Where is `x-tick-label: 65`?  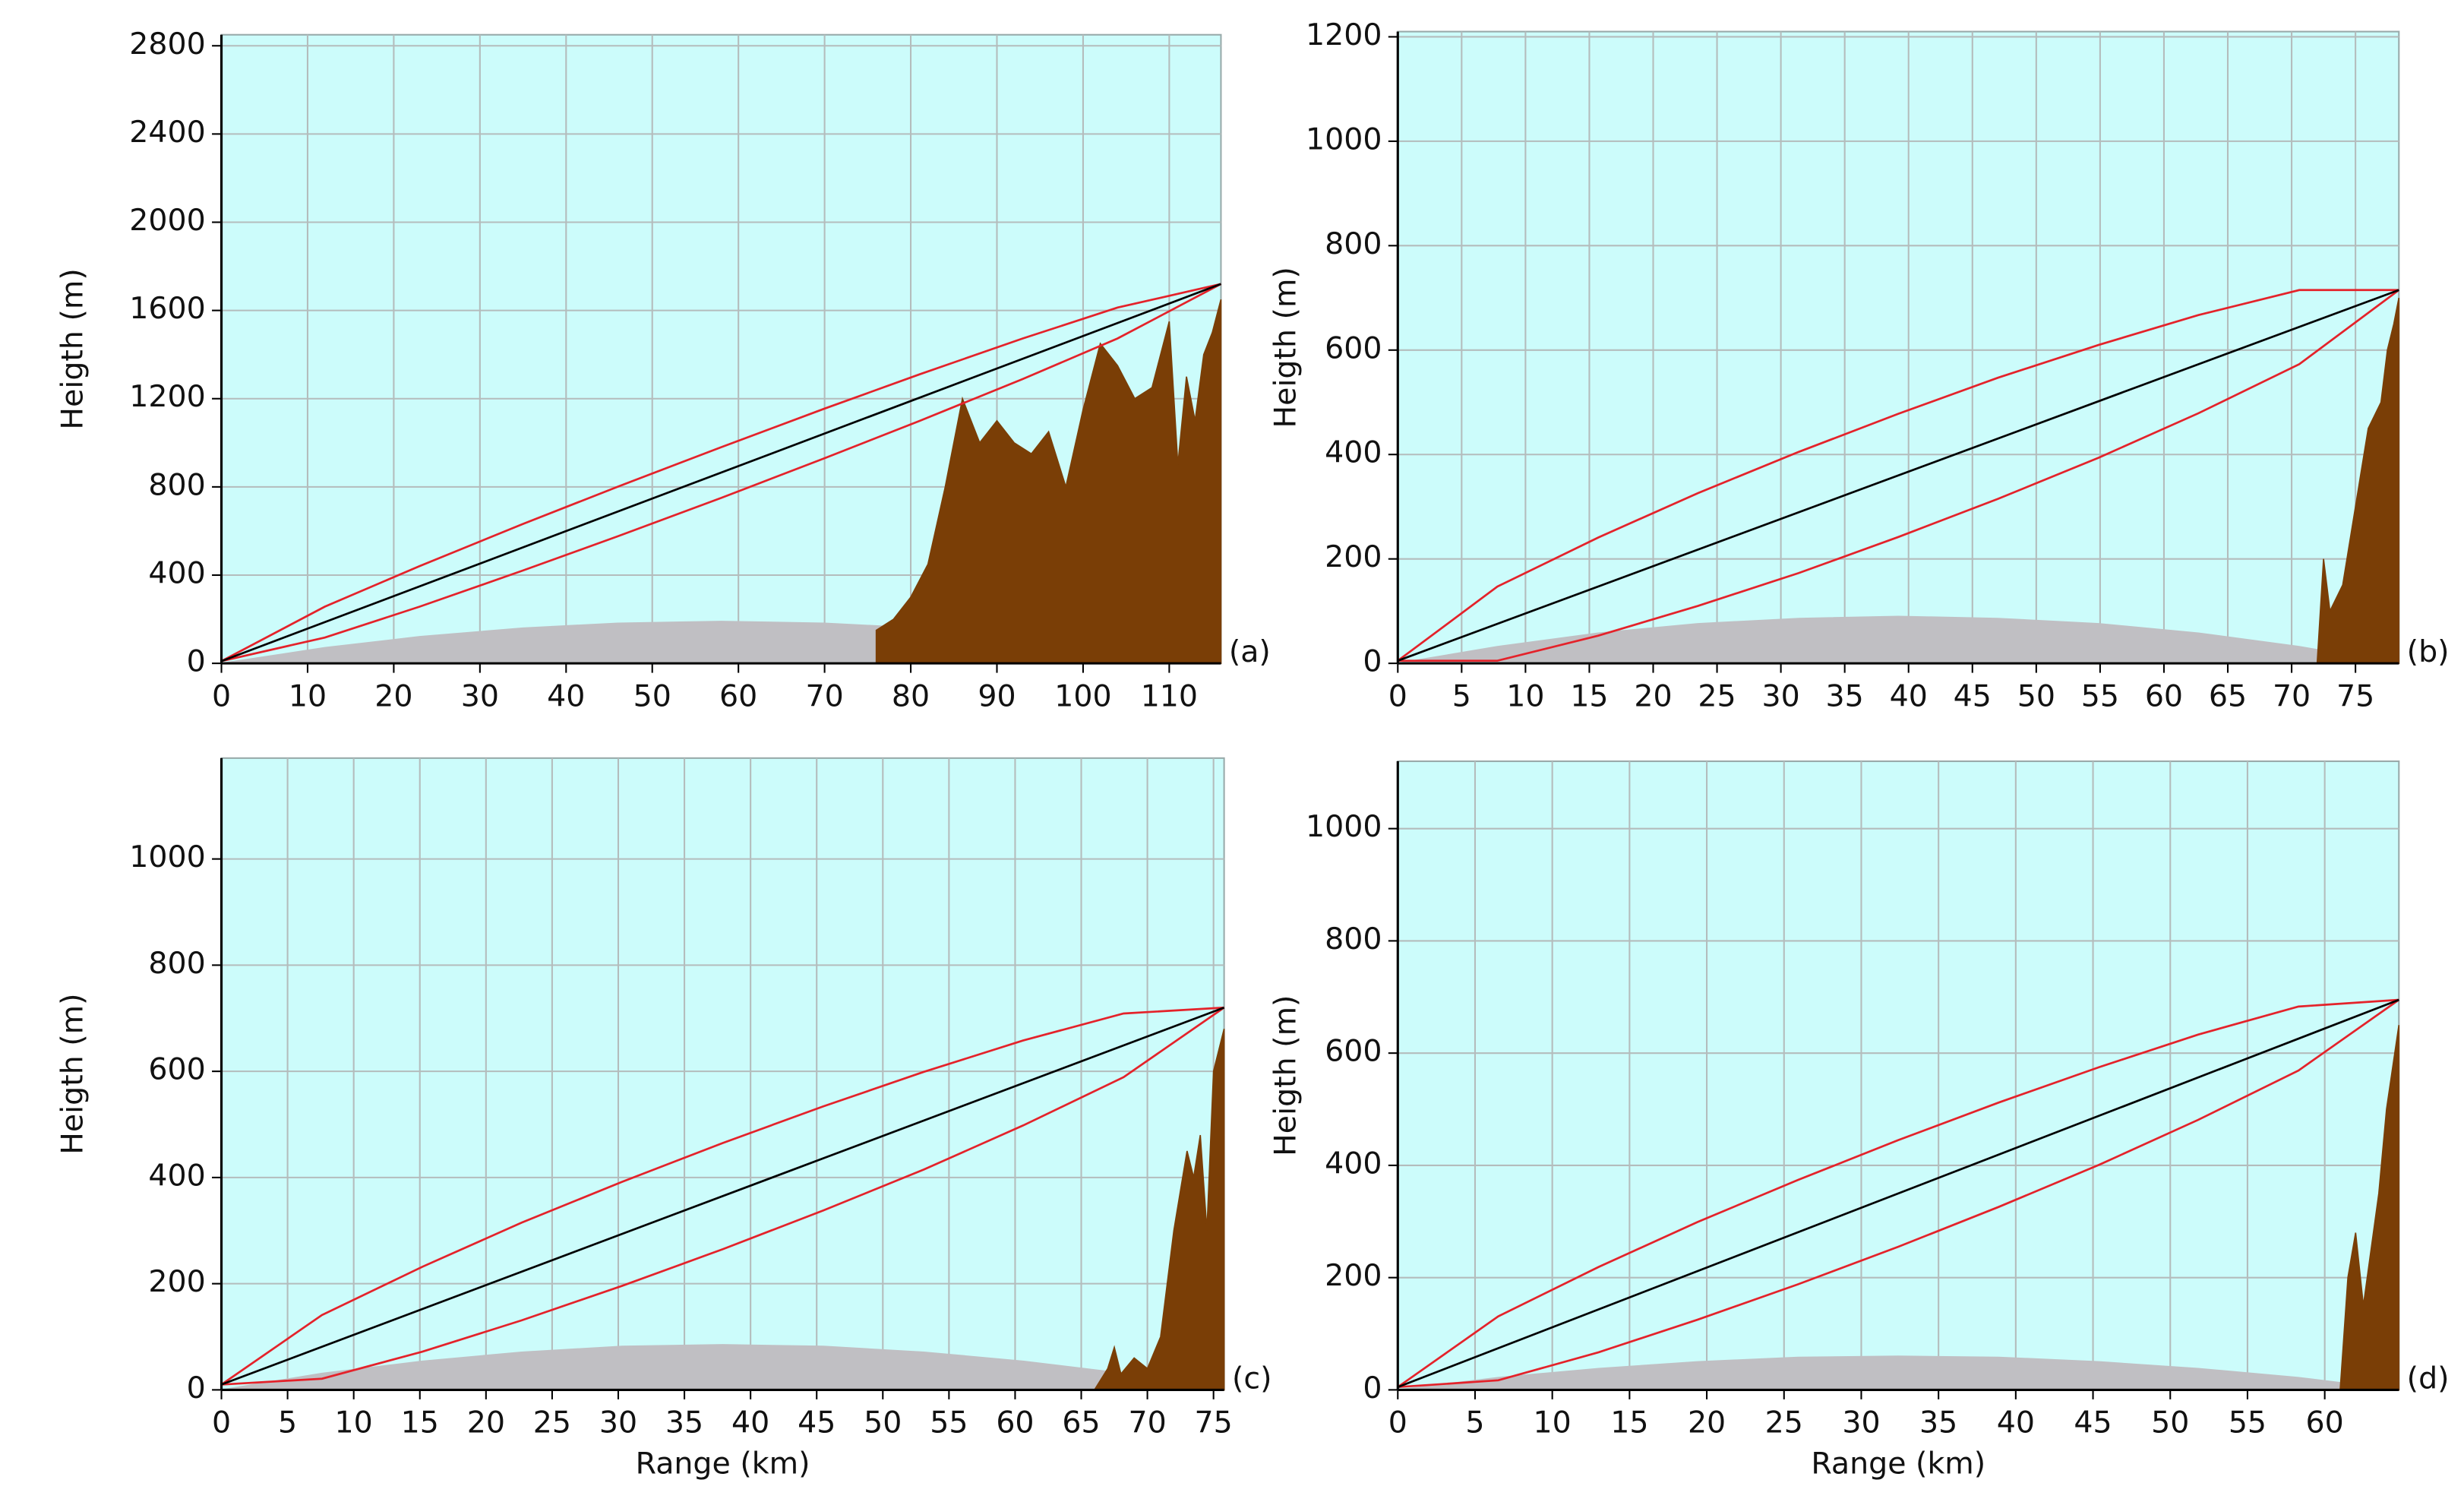 x-tick-label: 65 is located at coordinates (1081, 1423).